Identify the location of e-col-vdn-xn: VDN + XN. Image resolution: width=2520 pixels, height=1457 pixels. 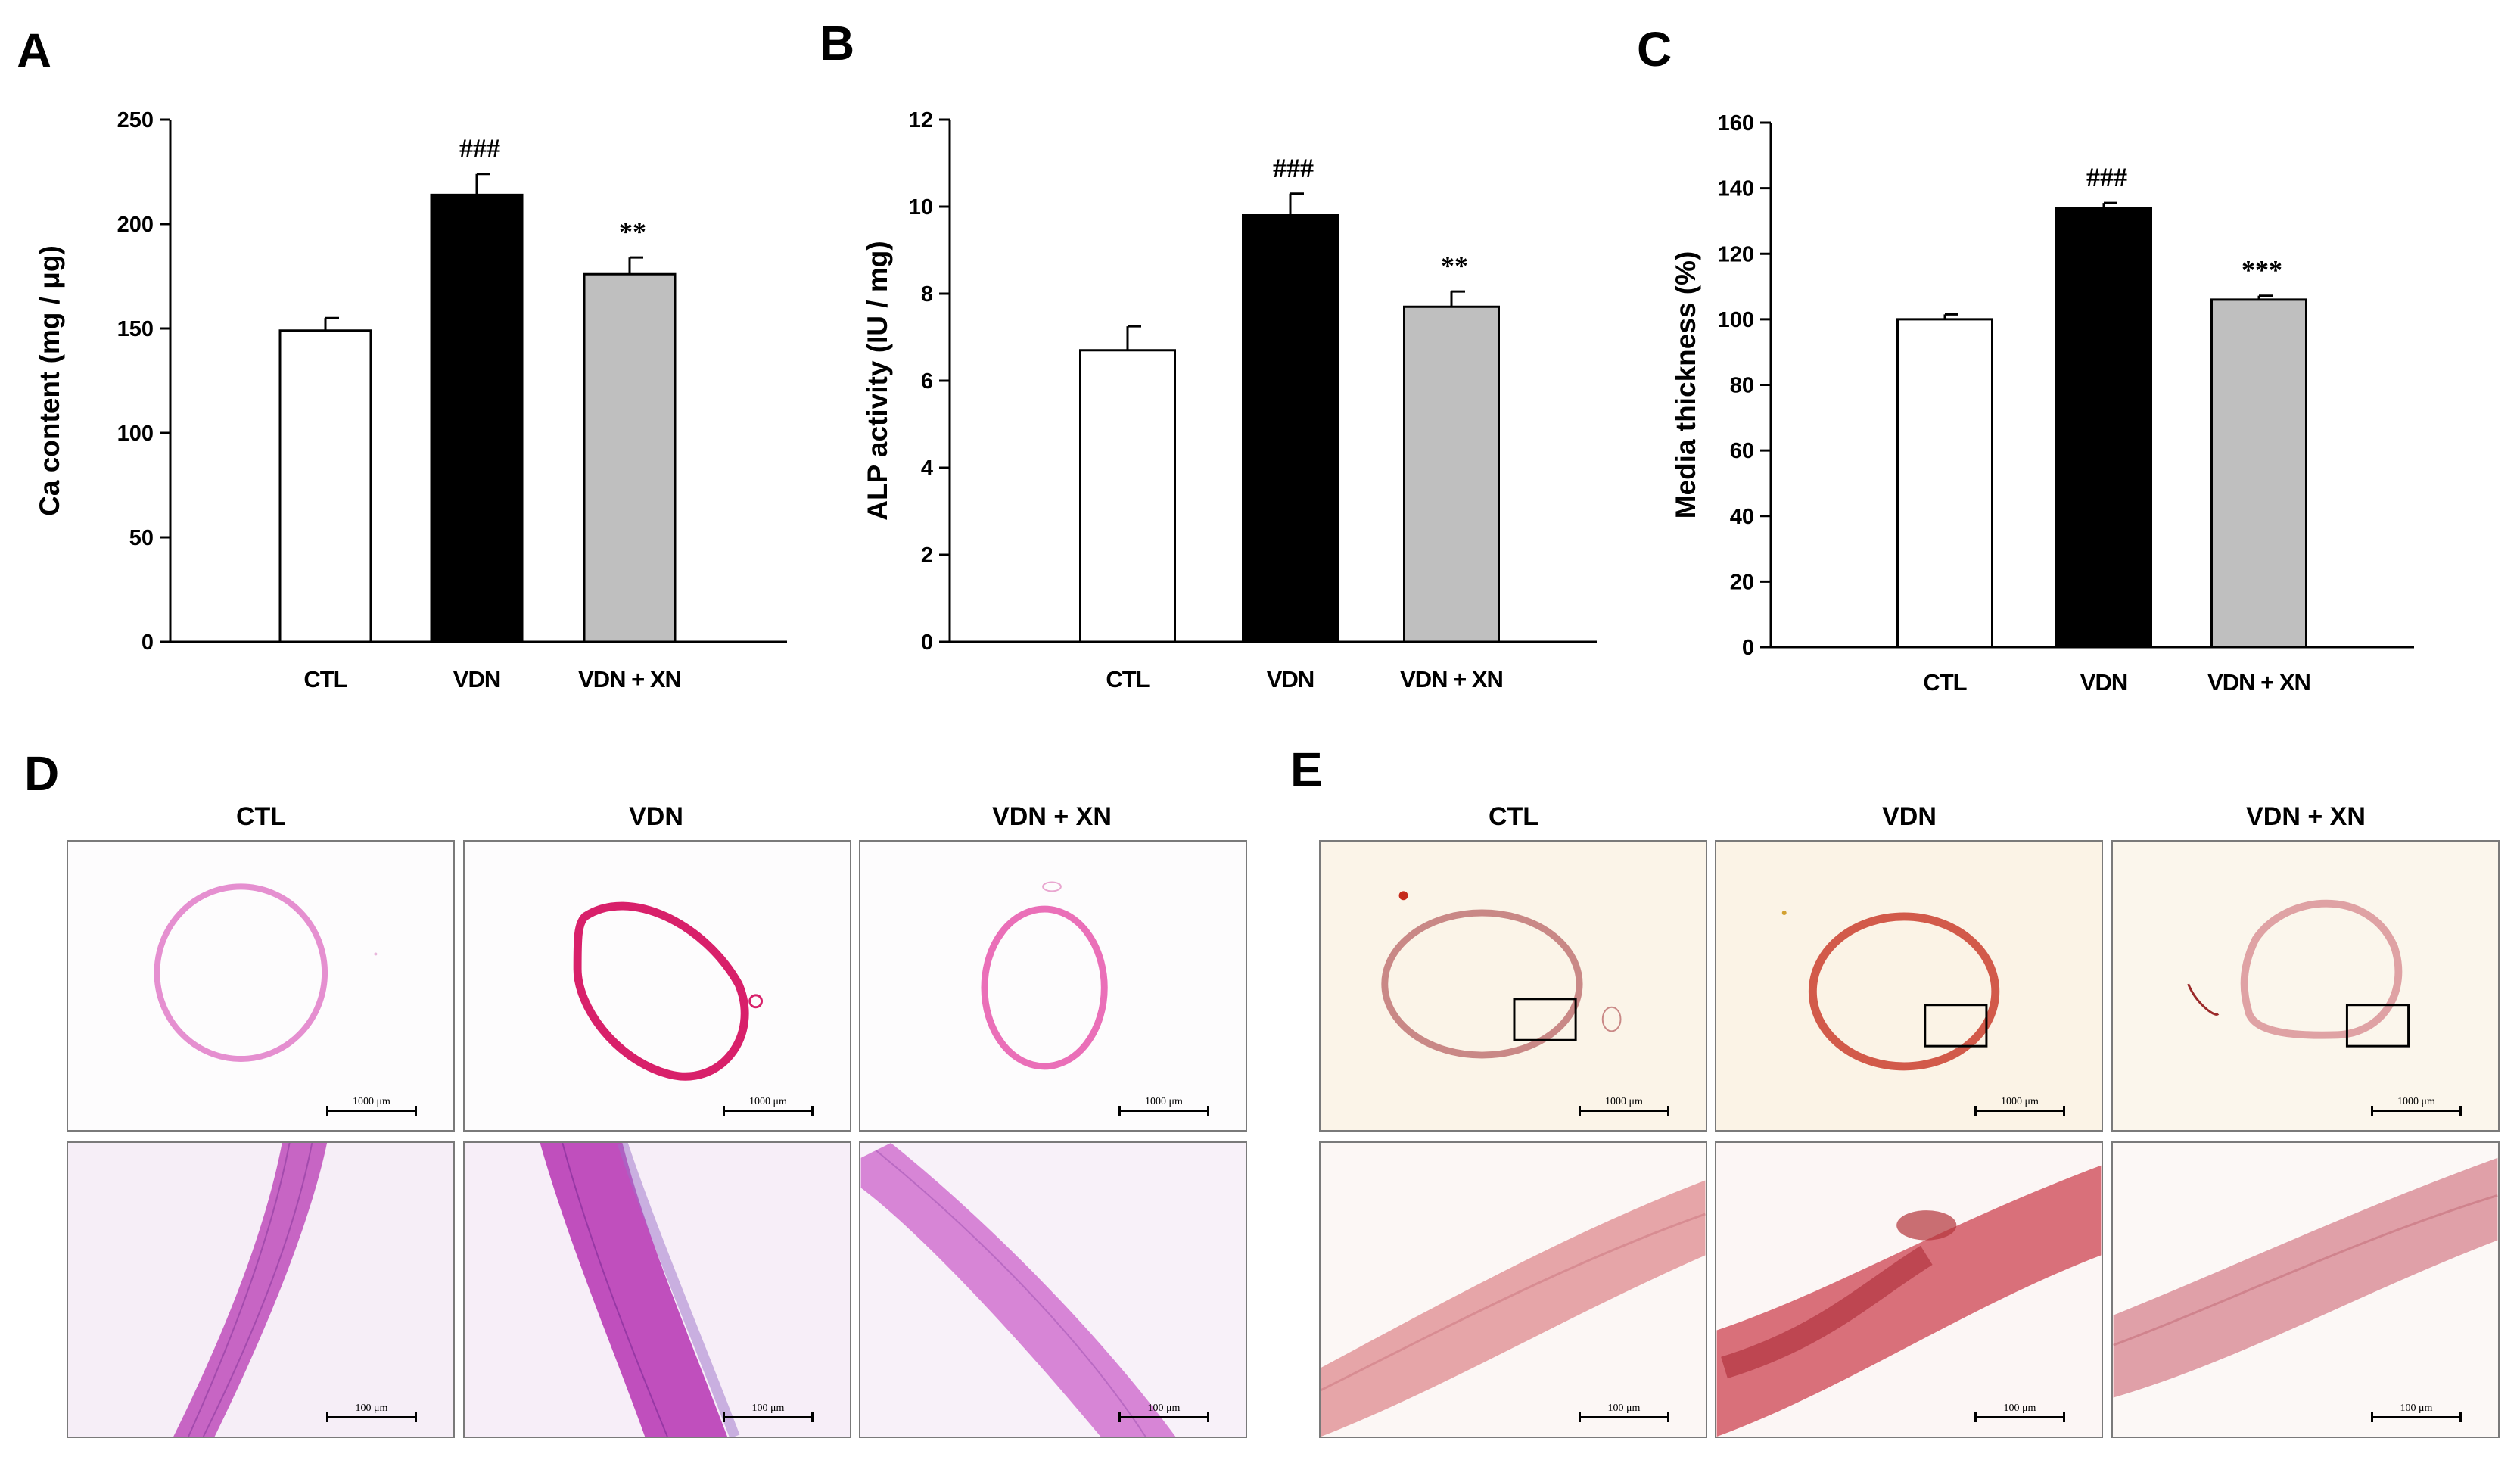
(2306, 817).